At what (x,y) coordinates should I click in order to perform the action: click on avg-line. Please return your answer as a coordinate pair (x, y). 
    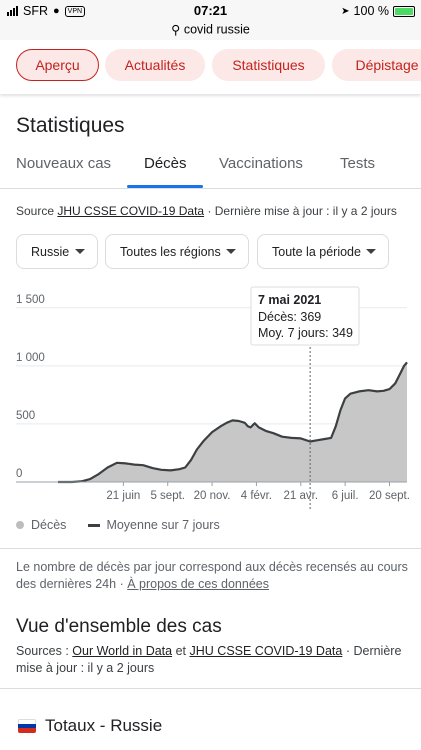
    Looking at the image, I should click on (233, 422).